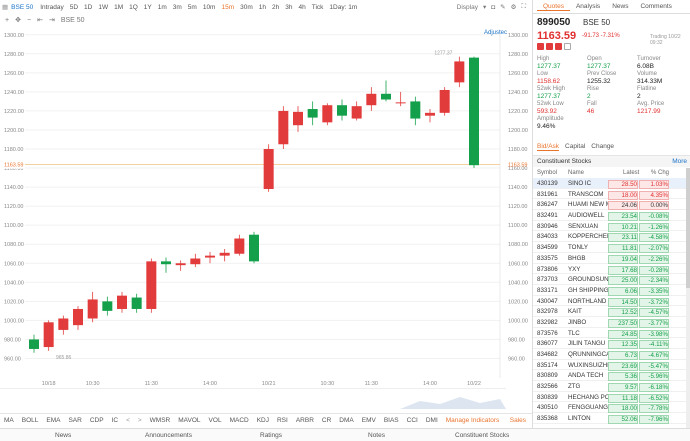  What do you see at coordinates (467, 7) in the screenshot?
I see `display-dropdown: Display` at bounding box center [467, 7].